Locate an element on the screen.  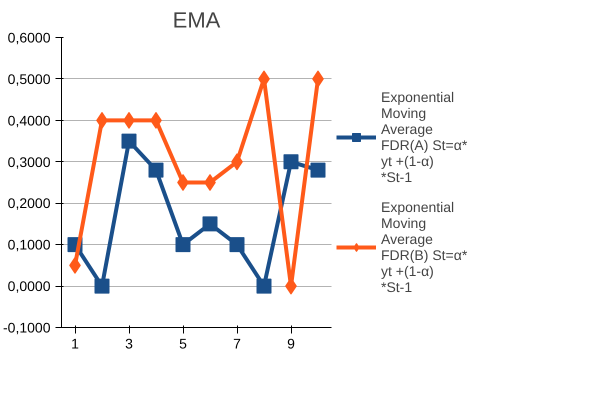
y-tick-label: 0,2000 is located at coordinates (29, 203).